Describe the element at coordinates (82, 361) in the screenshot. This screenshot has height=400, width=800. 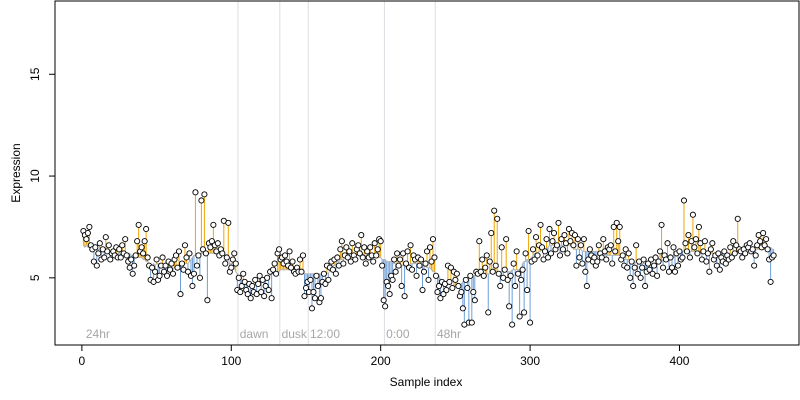
I see `x-tick-label: 0` at that location.